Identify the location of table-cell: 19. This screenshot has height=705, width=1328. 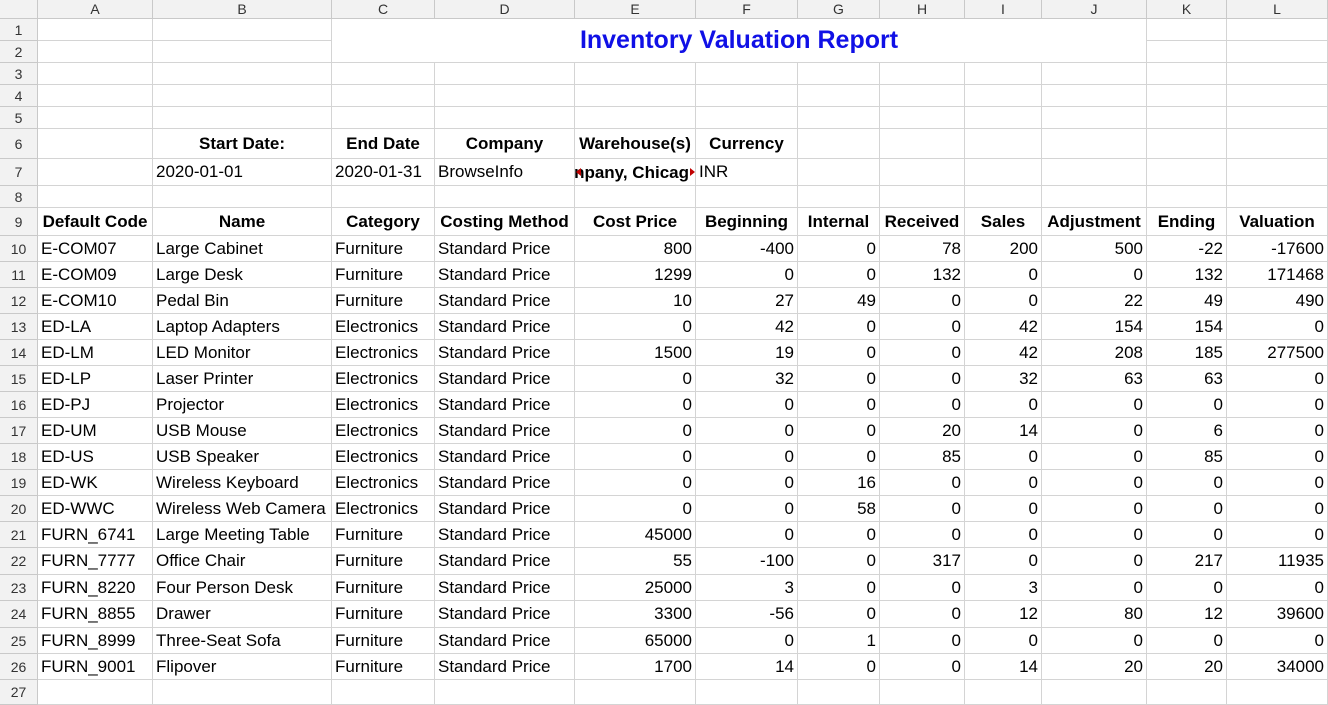
(747, 353).